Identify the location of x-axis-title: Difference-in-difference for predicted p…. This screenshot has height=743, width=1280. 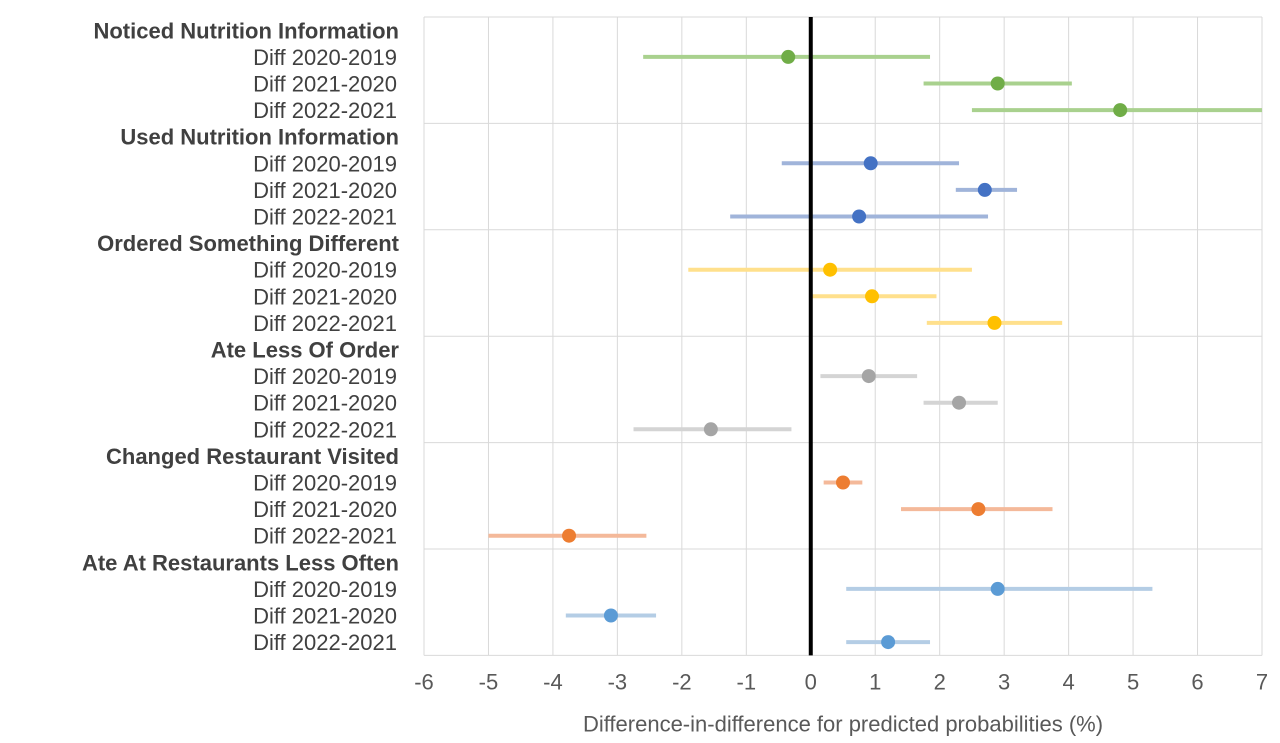
(843, 723).